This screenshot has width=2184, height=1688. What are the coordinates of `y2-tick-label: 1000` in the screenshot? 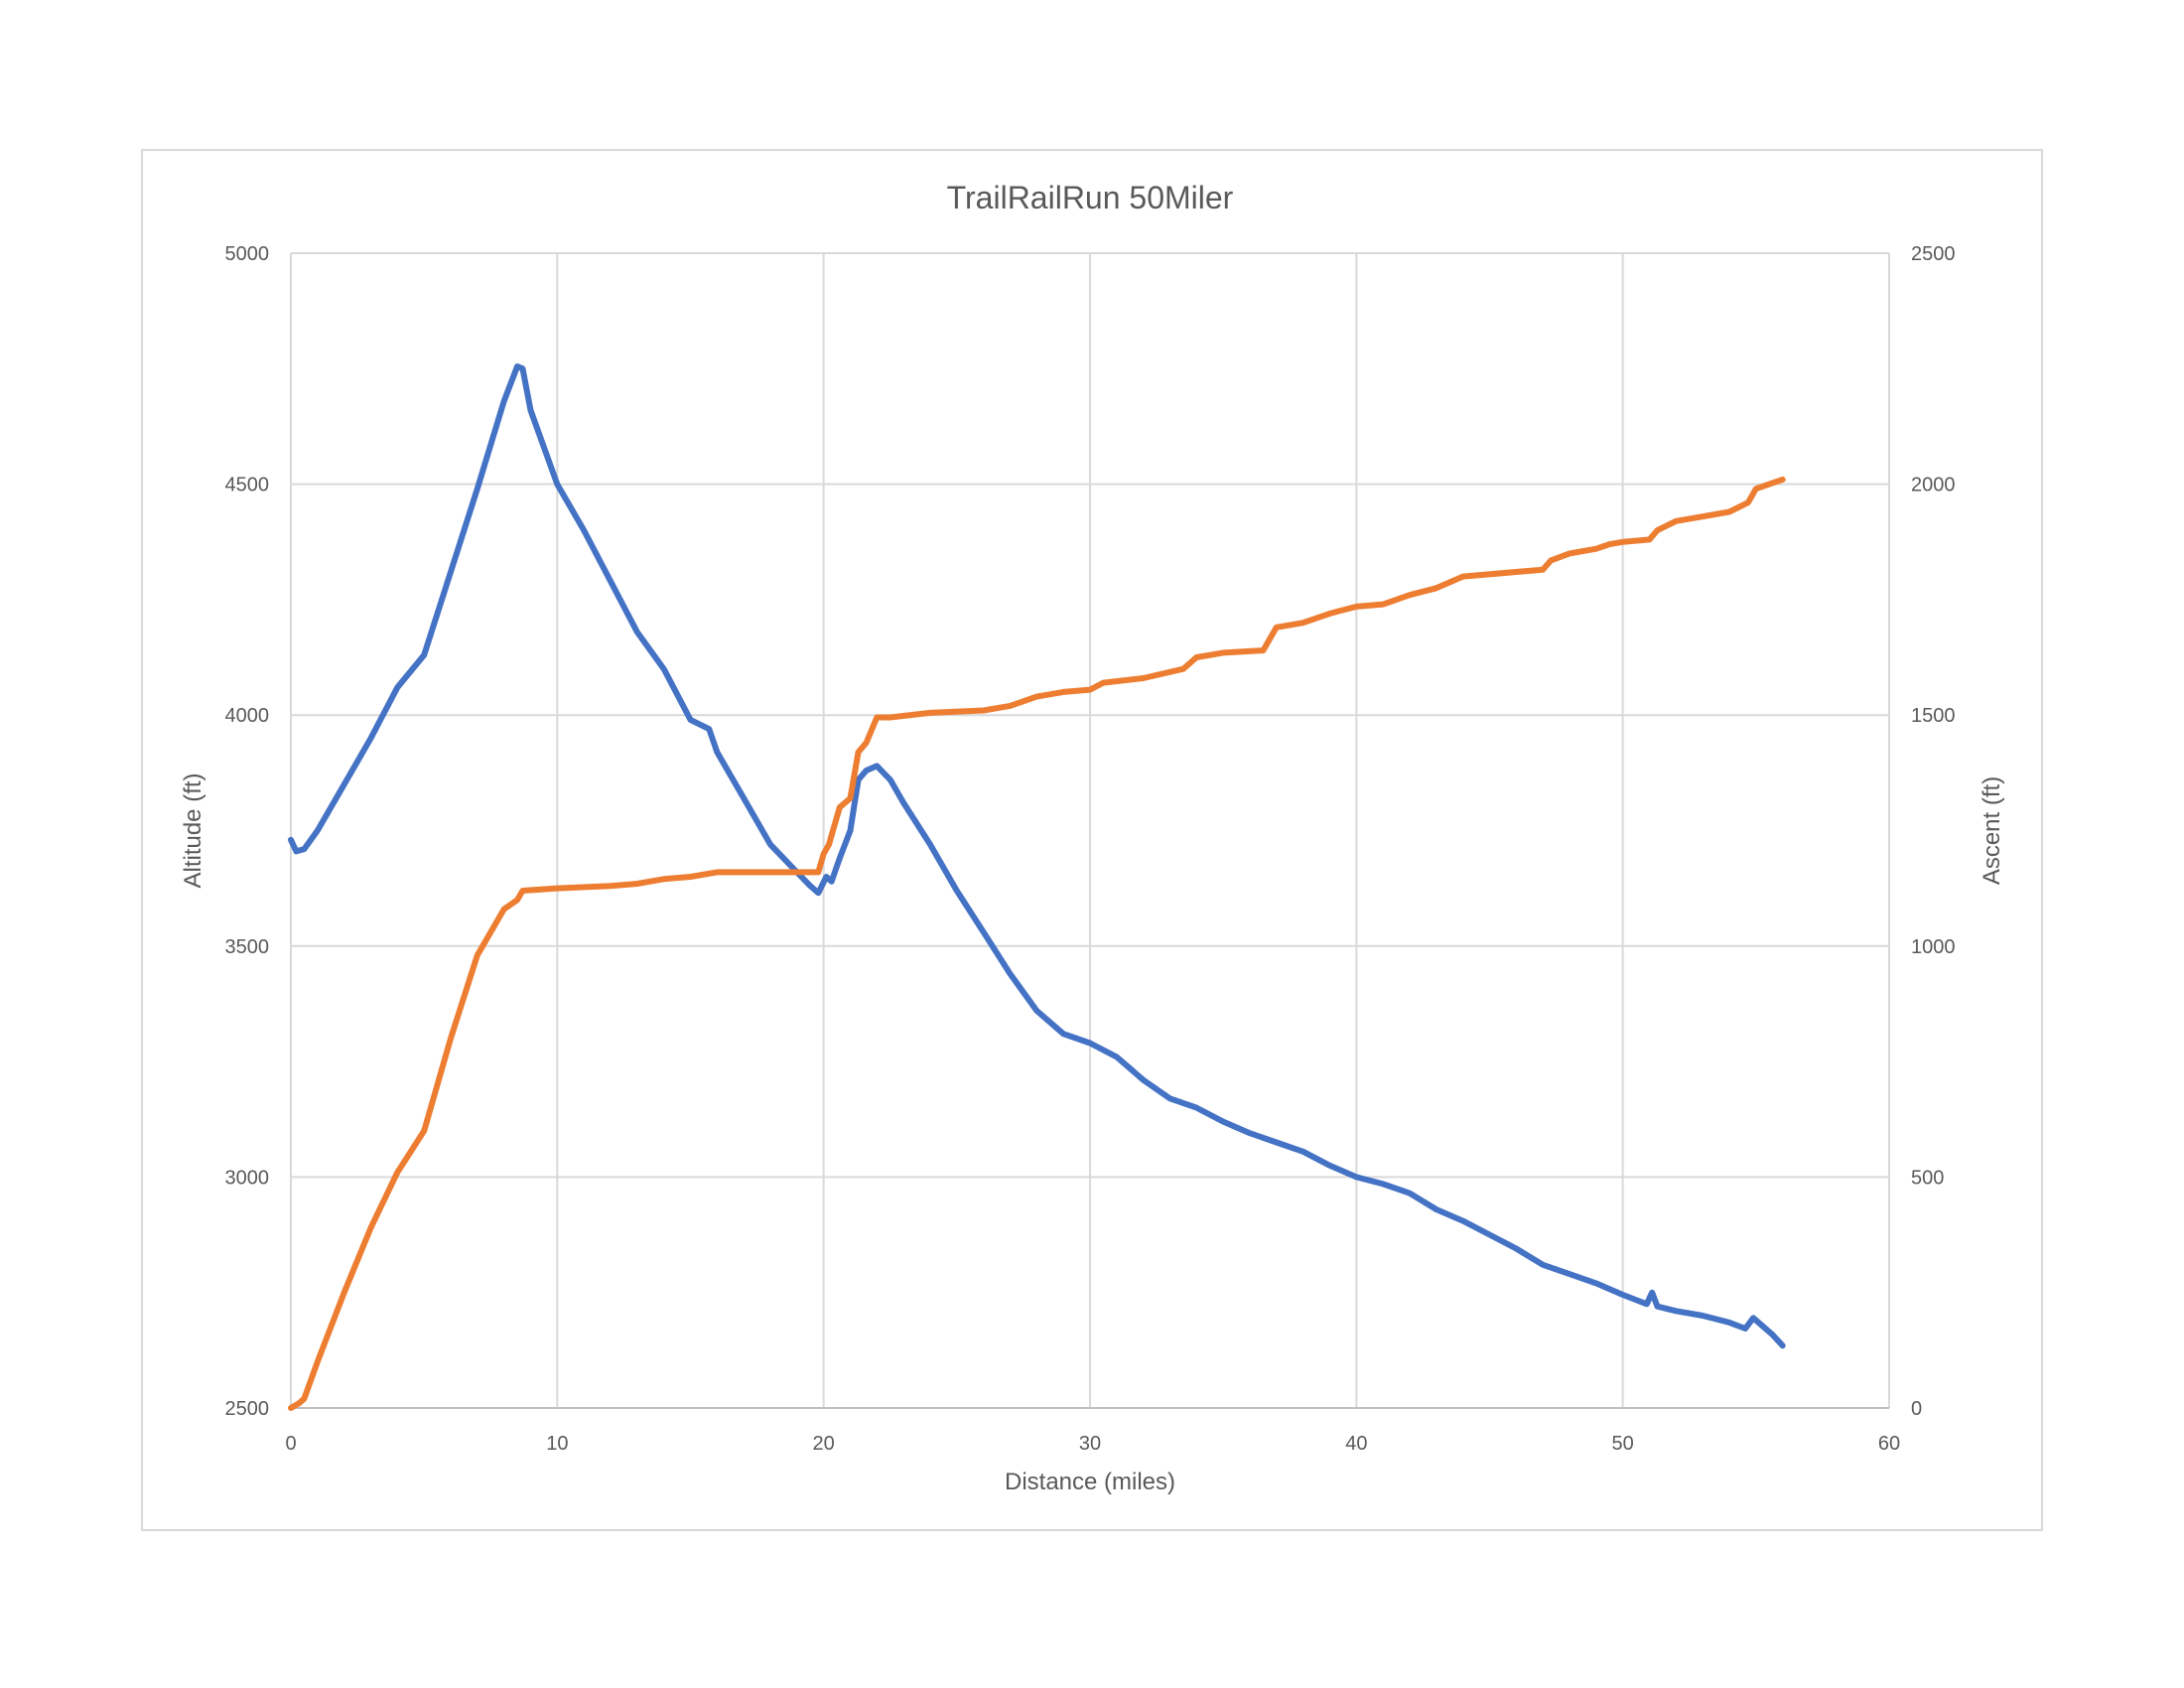 It's located at (1933, 947).